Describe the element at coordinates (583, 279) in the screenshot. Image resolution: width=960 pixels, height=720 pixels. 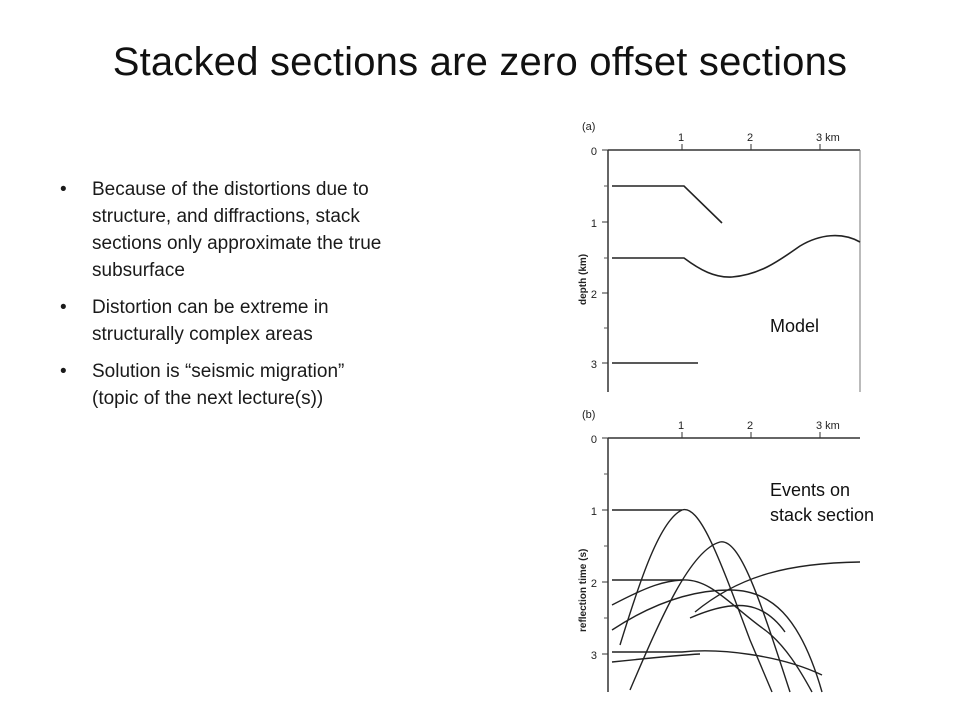
I see `panel-a-ylabel: depth (km)` at that location.